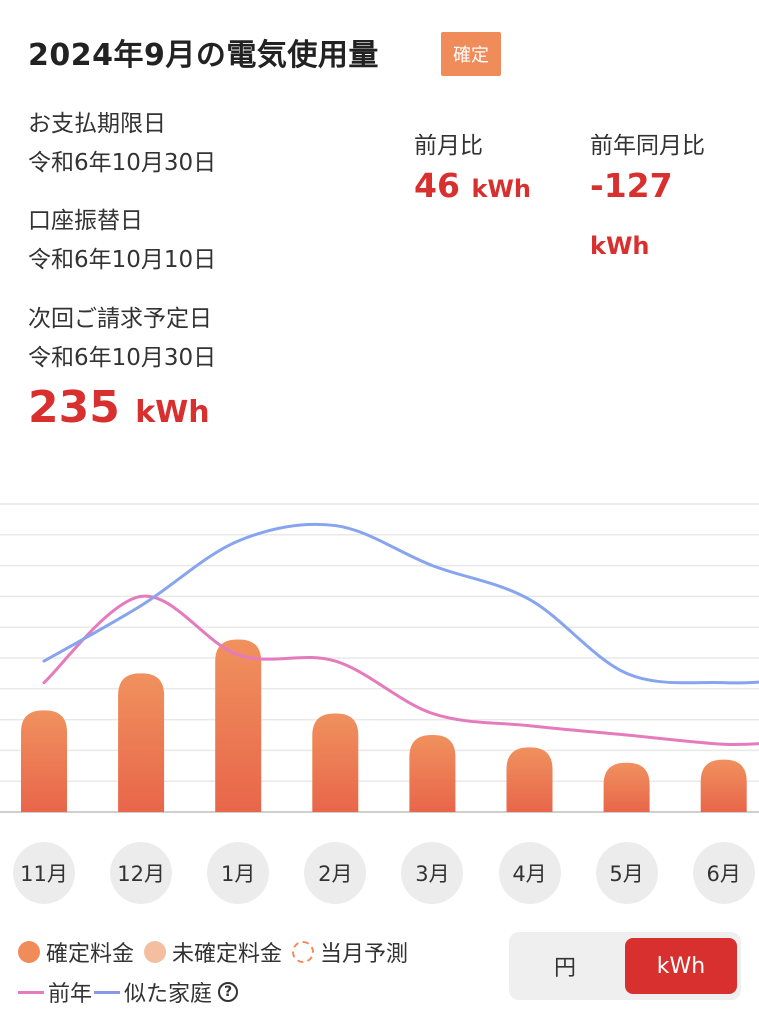 This screenshot has width=759, height=1024. I want to click on legend-row-2: 前年 似た家庭 ?, so click(128, 992).